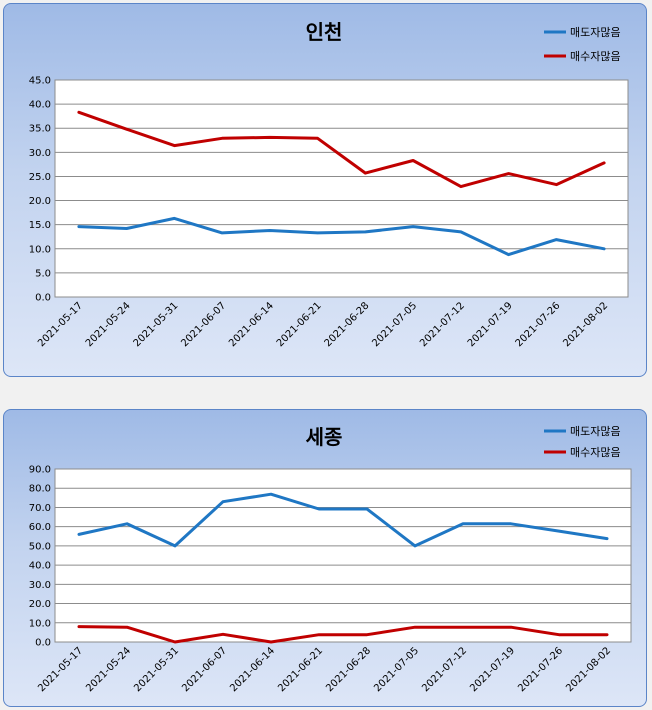  What do you see at coordinates (595, 431) in the screenshot?
I see `legend-label: 매도자많음` at bounding box center [595, 431].